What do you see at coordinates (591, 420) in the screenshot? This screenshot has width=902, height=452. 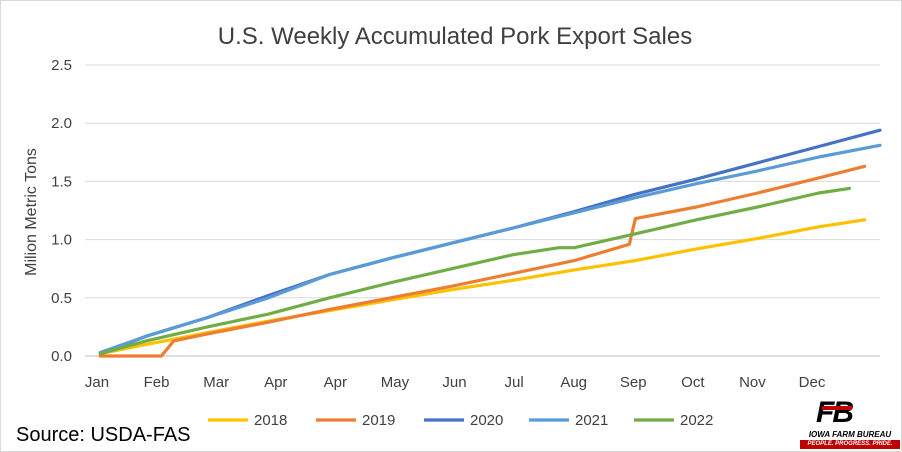 I see `legend-label-2021: 2021` at bounding box center [591, 420].